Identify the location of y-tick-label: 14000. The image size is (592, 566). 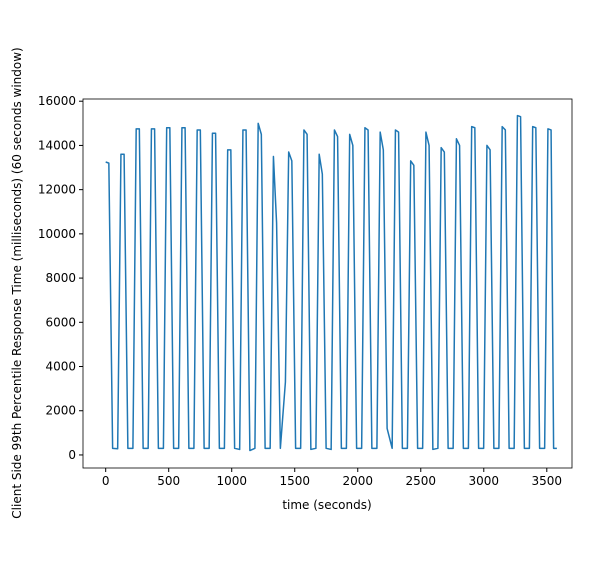
(57, 145).